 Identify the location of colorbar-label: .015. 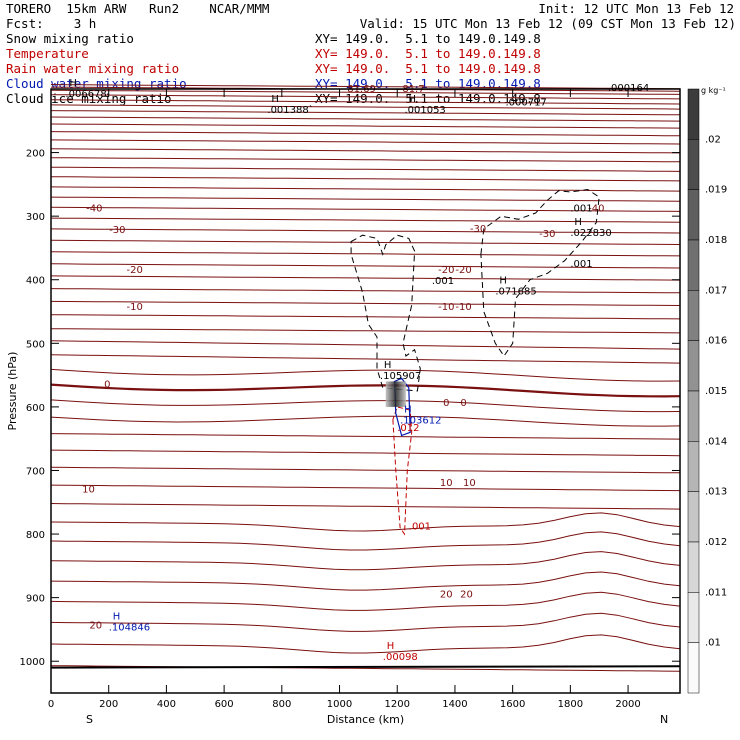
(716, 391).